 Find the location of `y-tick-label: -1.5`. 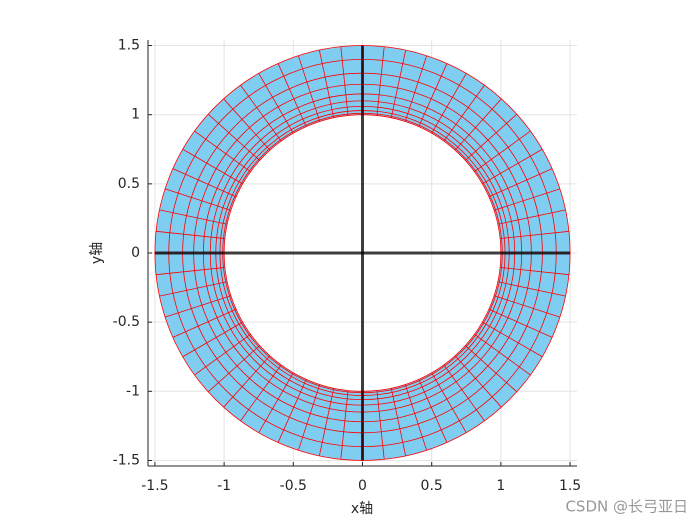

y-tick-label: -1.5 is located at coordinates (126, 460).